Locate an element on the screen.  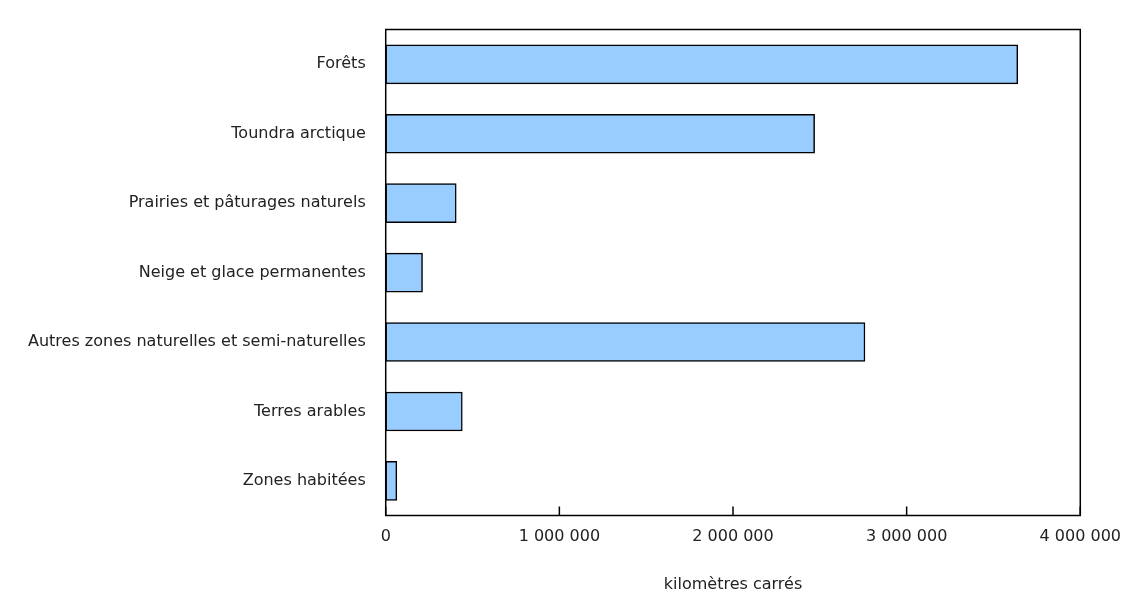
x-tick-label: 0 is located at coordinates (385, 536).